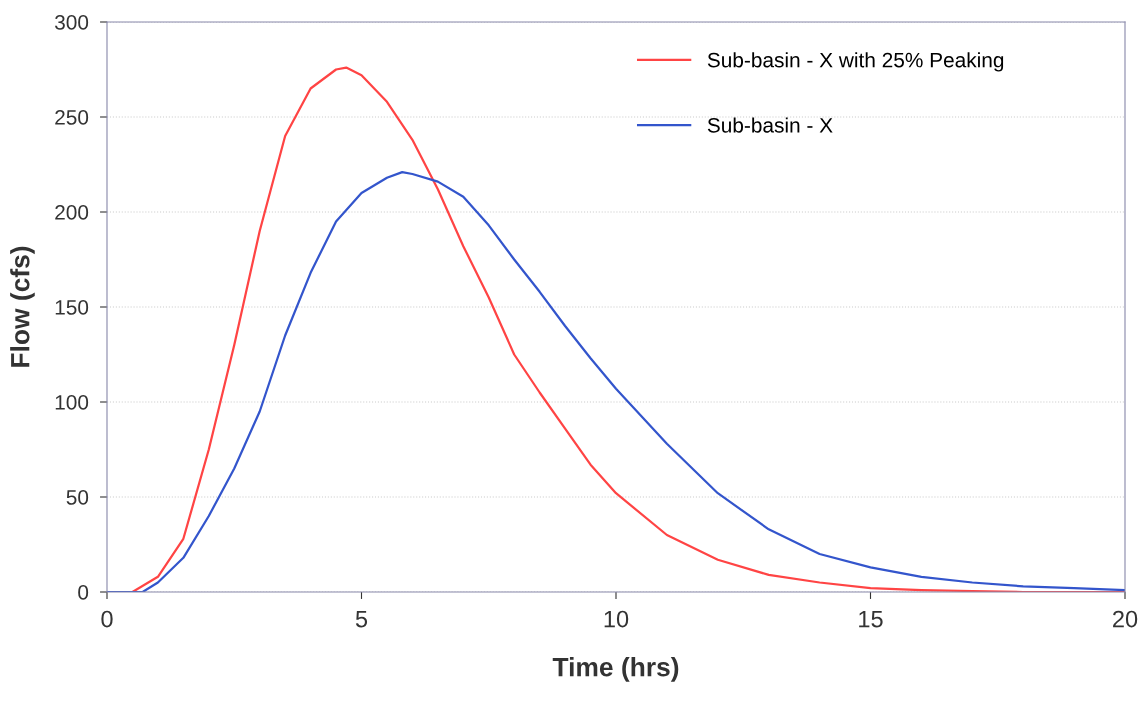  I want to click on x-axis-title: Time (hrs), so click(615, 669).